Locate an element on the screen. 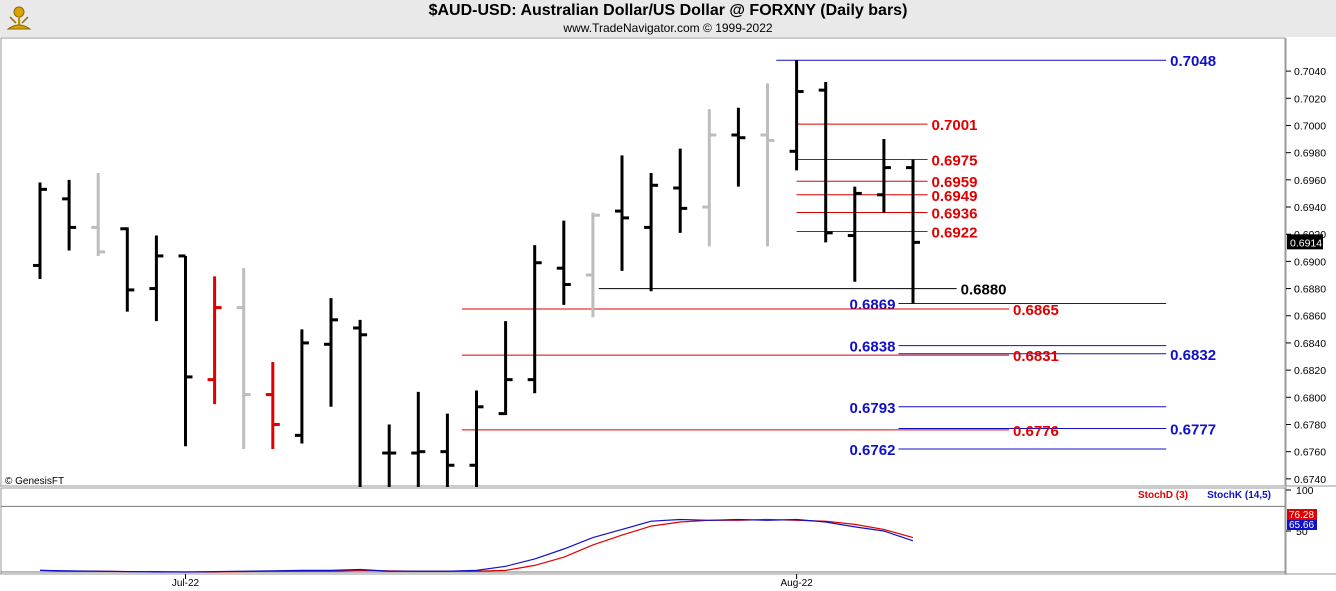 The width and height of the screenshot is (1336, 591). y-tick-label: 0.6740 is located at coordinates (1310, 480).